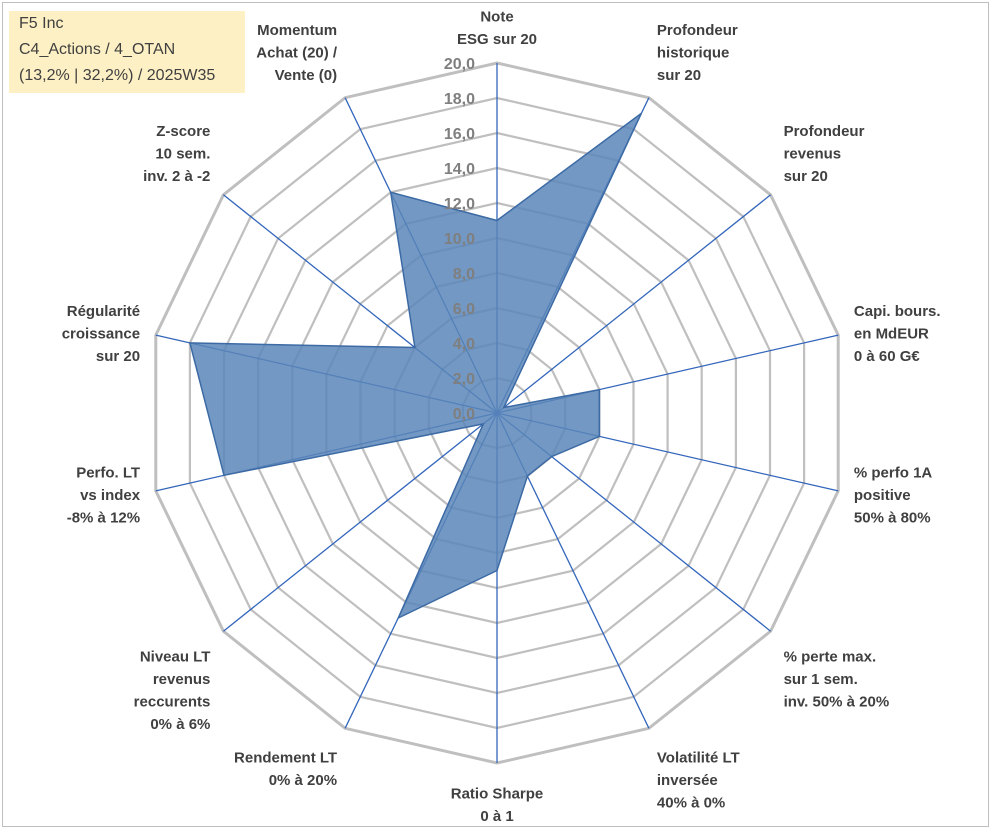 The image size is (991, 829). I want to click on axis-label-line: Achat (20) /, so click(297, 53).